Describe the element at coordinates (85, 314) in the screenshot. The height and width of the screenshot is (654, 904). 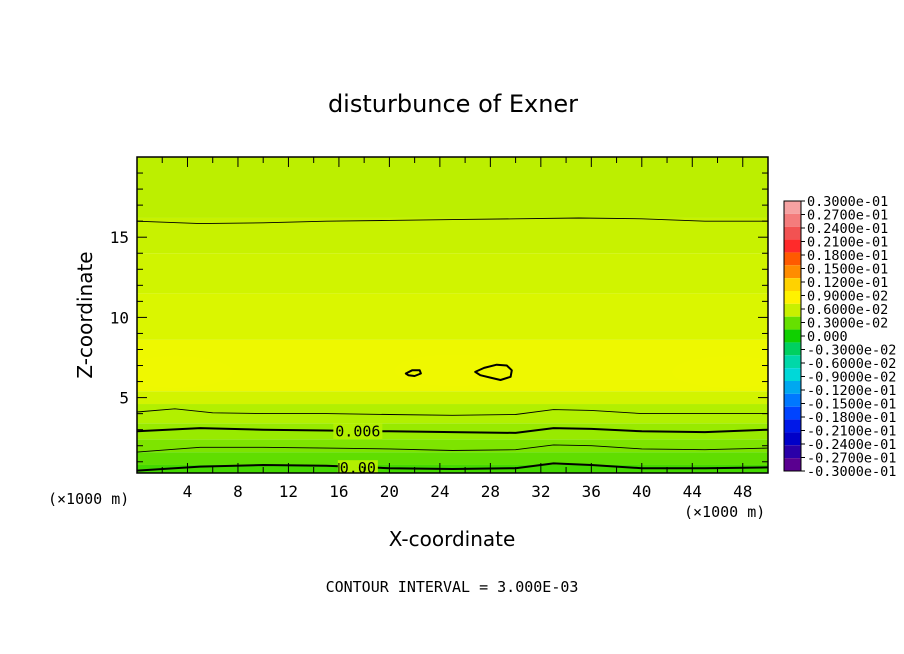
I see `y-axis-label: Z-coordinate` at that location.